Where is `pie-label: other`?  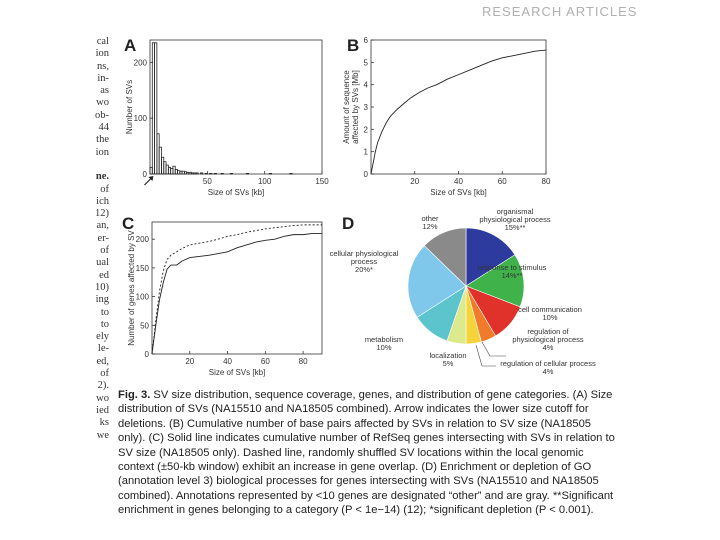 pie-label: other is located at coordinates (430, 218).